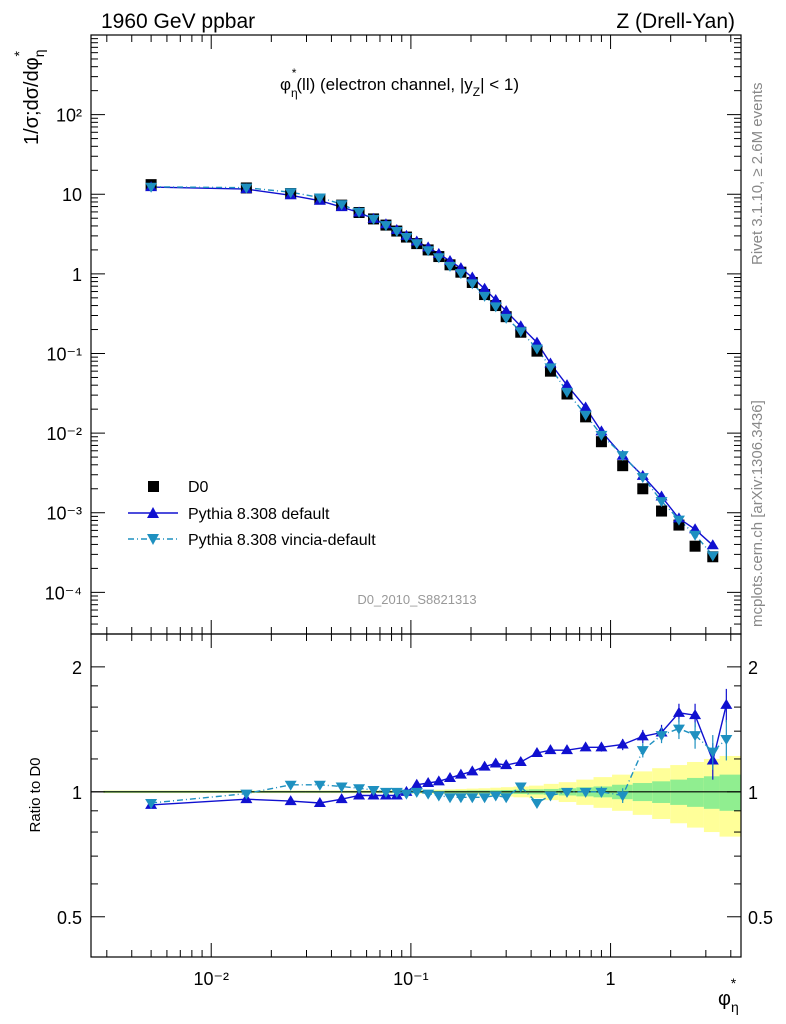  Describe the element at coordinates (211, 979) in the screenshot. I see `x-tick-label: 10⁻²` at that location.